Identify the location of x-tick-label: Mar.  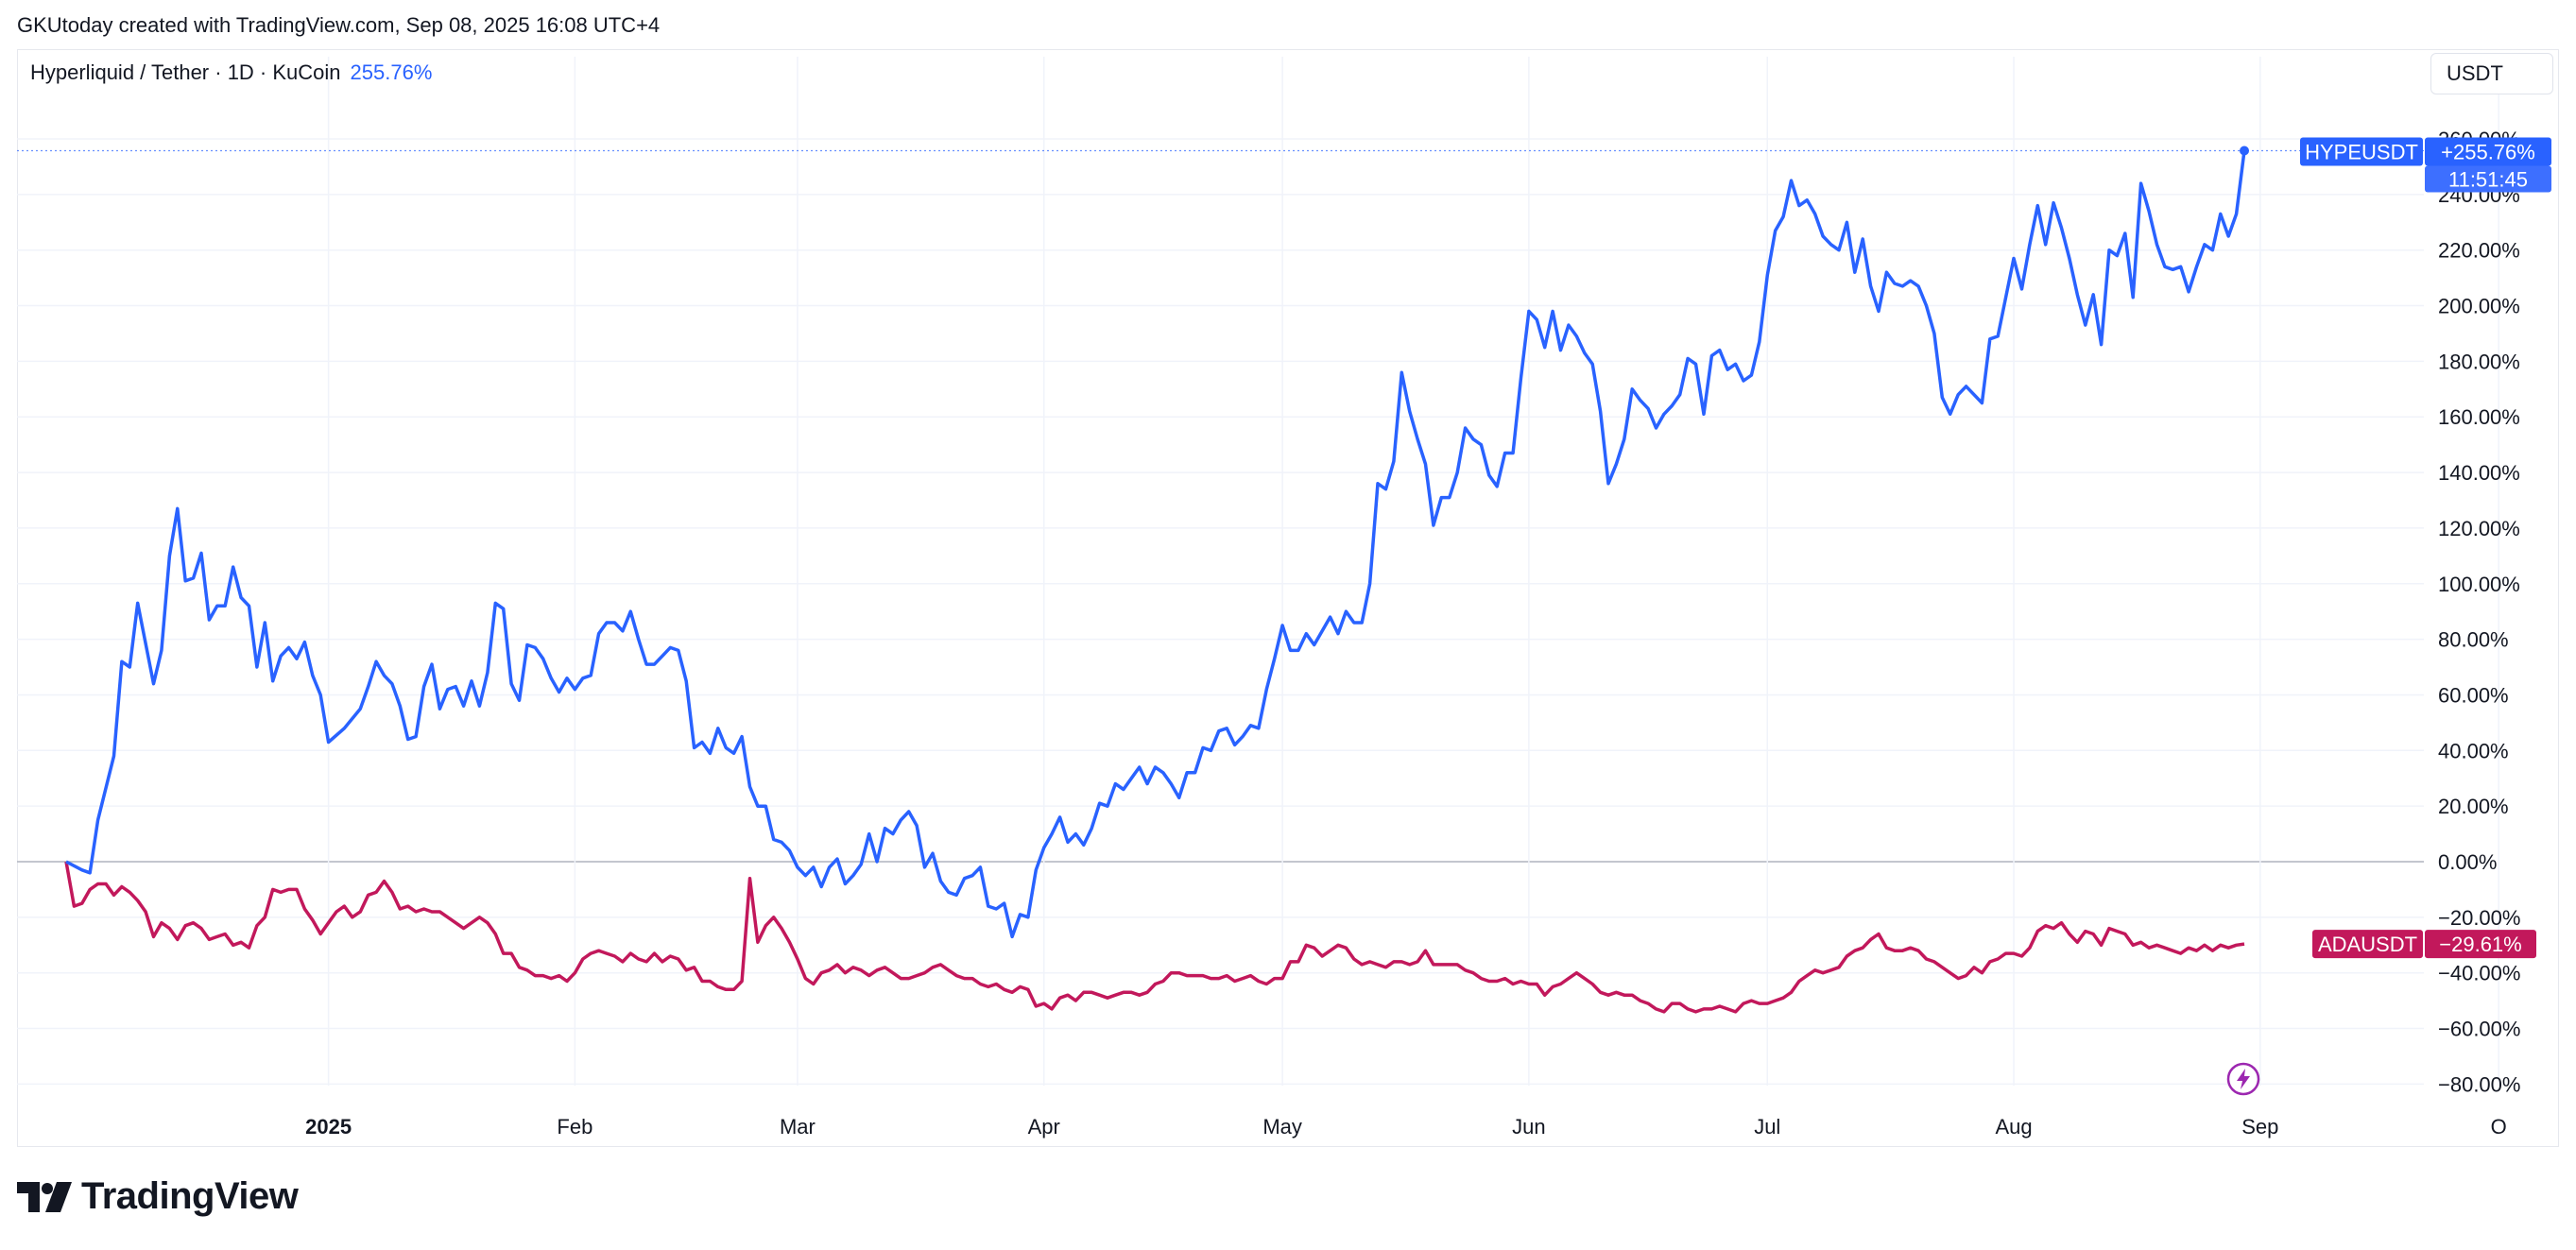
(798, 1127).